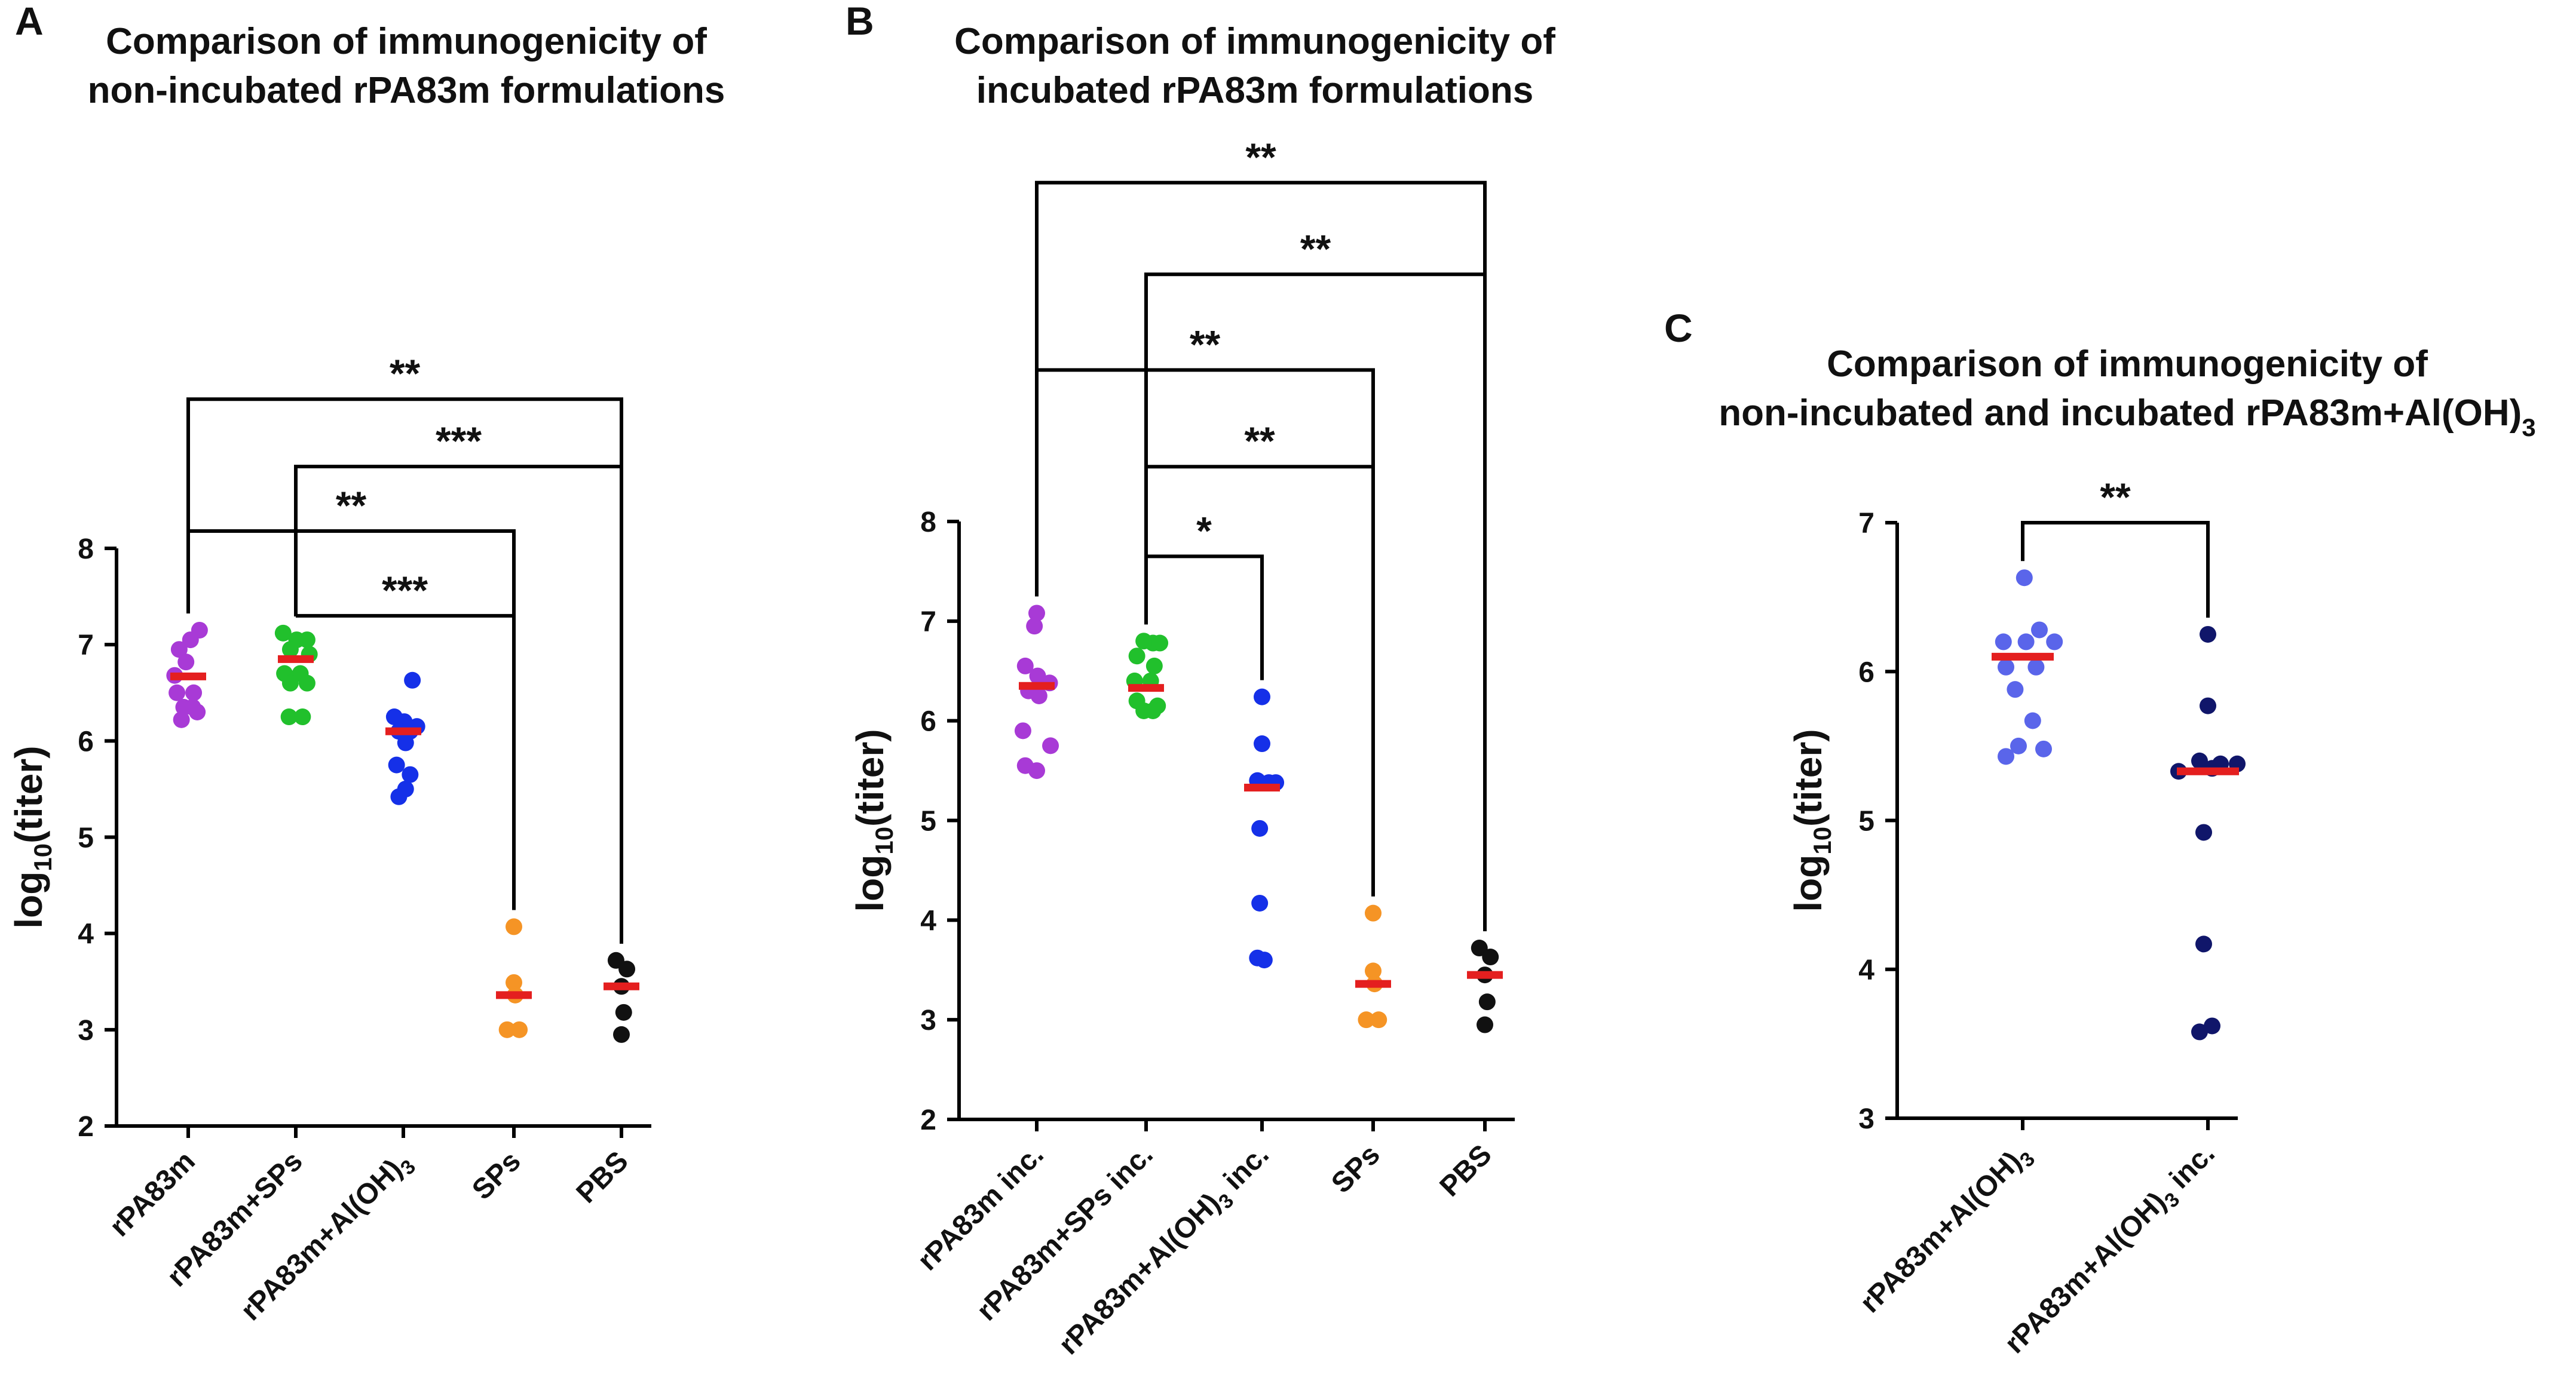 This screenshot has width=2576, height=1396. Describe the element at coordinates (29, 21) in the screenshot. I see `panel-letter: A` at that location.